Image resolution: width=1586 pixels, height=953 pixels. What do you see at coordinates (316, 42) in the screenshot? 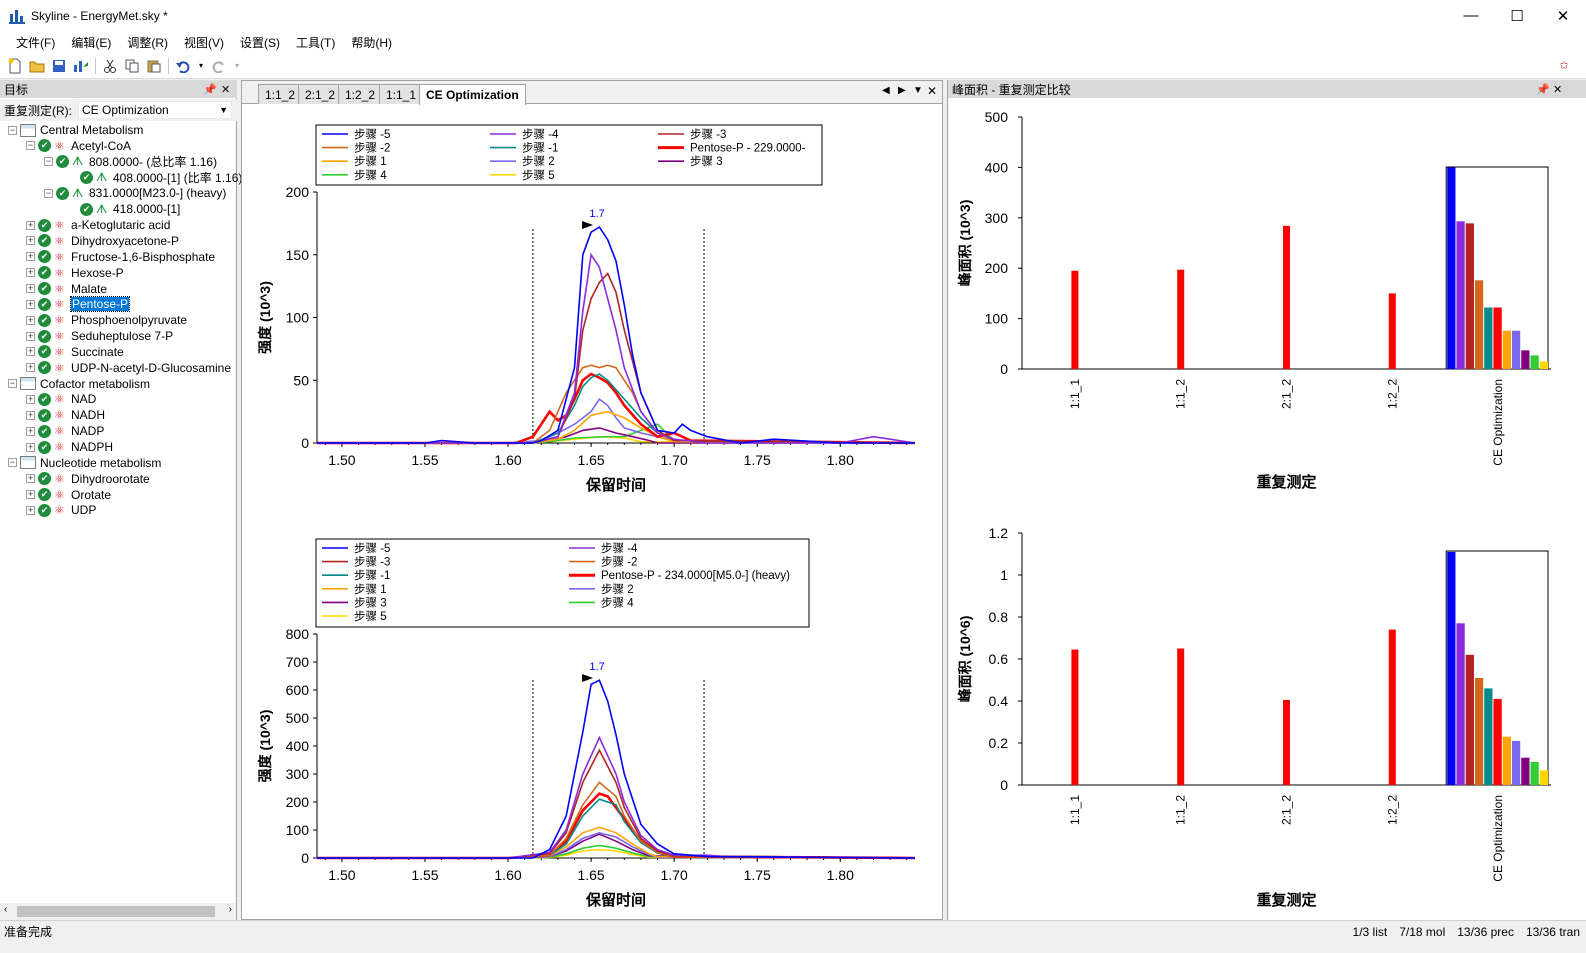
I see `menu-tools: 工具(T)` at bounding box center [316, 42].